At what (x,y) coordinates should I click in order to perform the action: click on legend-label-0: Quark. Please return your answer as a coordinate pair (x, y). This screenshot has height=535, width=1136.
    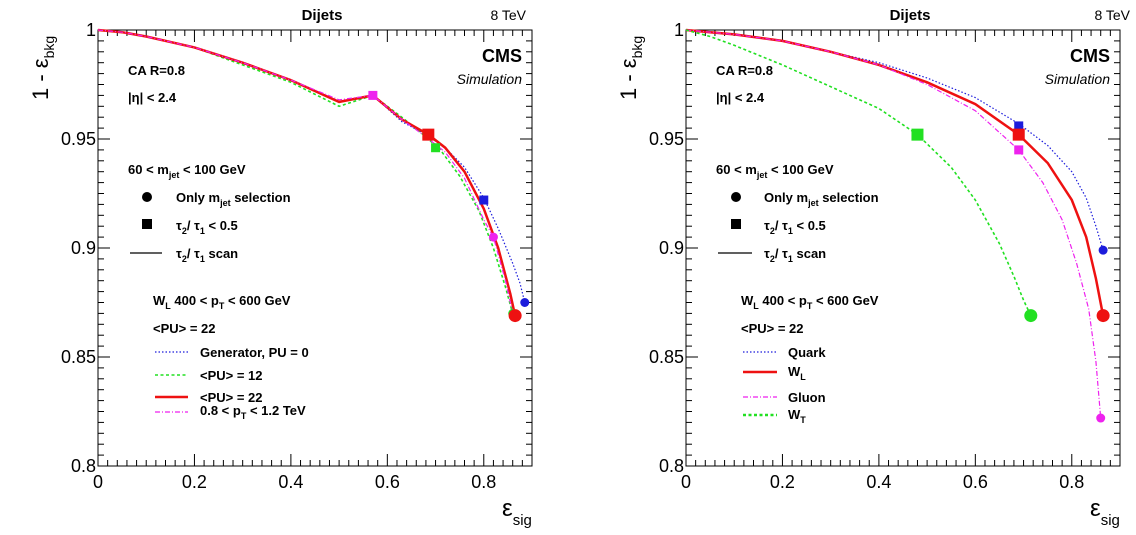
    Looking at the image, I should click on (807, 352).